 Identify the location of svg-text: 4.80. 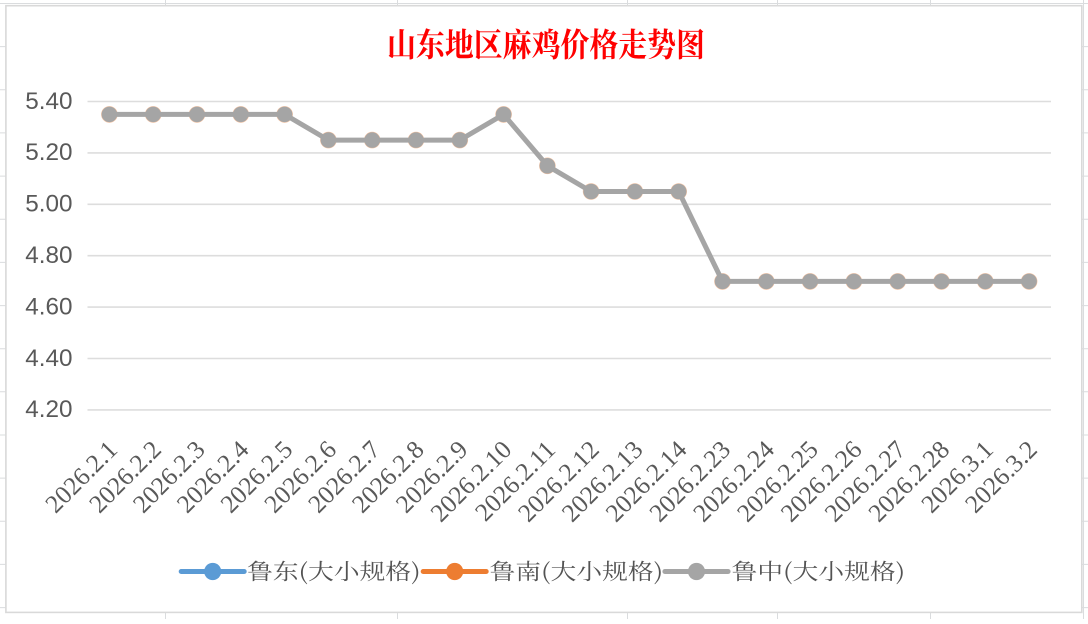
(48, 255).